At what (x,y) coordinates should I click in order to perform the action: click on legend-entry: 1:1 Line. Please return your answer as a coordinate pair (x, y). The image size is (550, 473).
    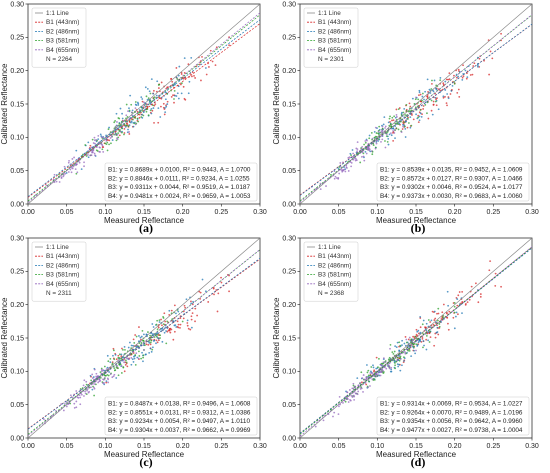
    Looking at the image, I should click on (57, 247).